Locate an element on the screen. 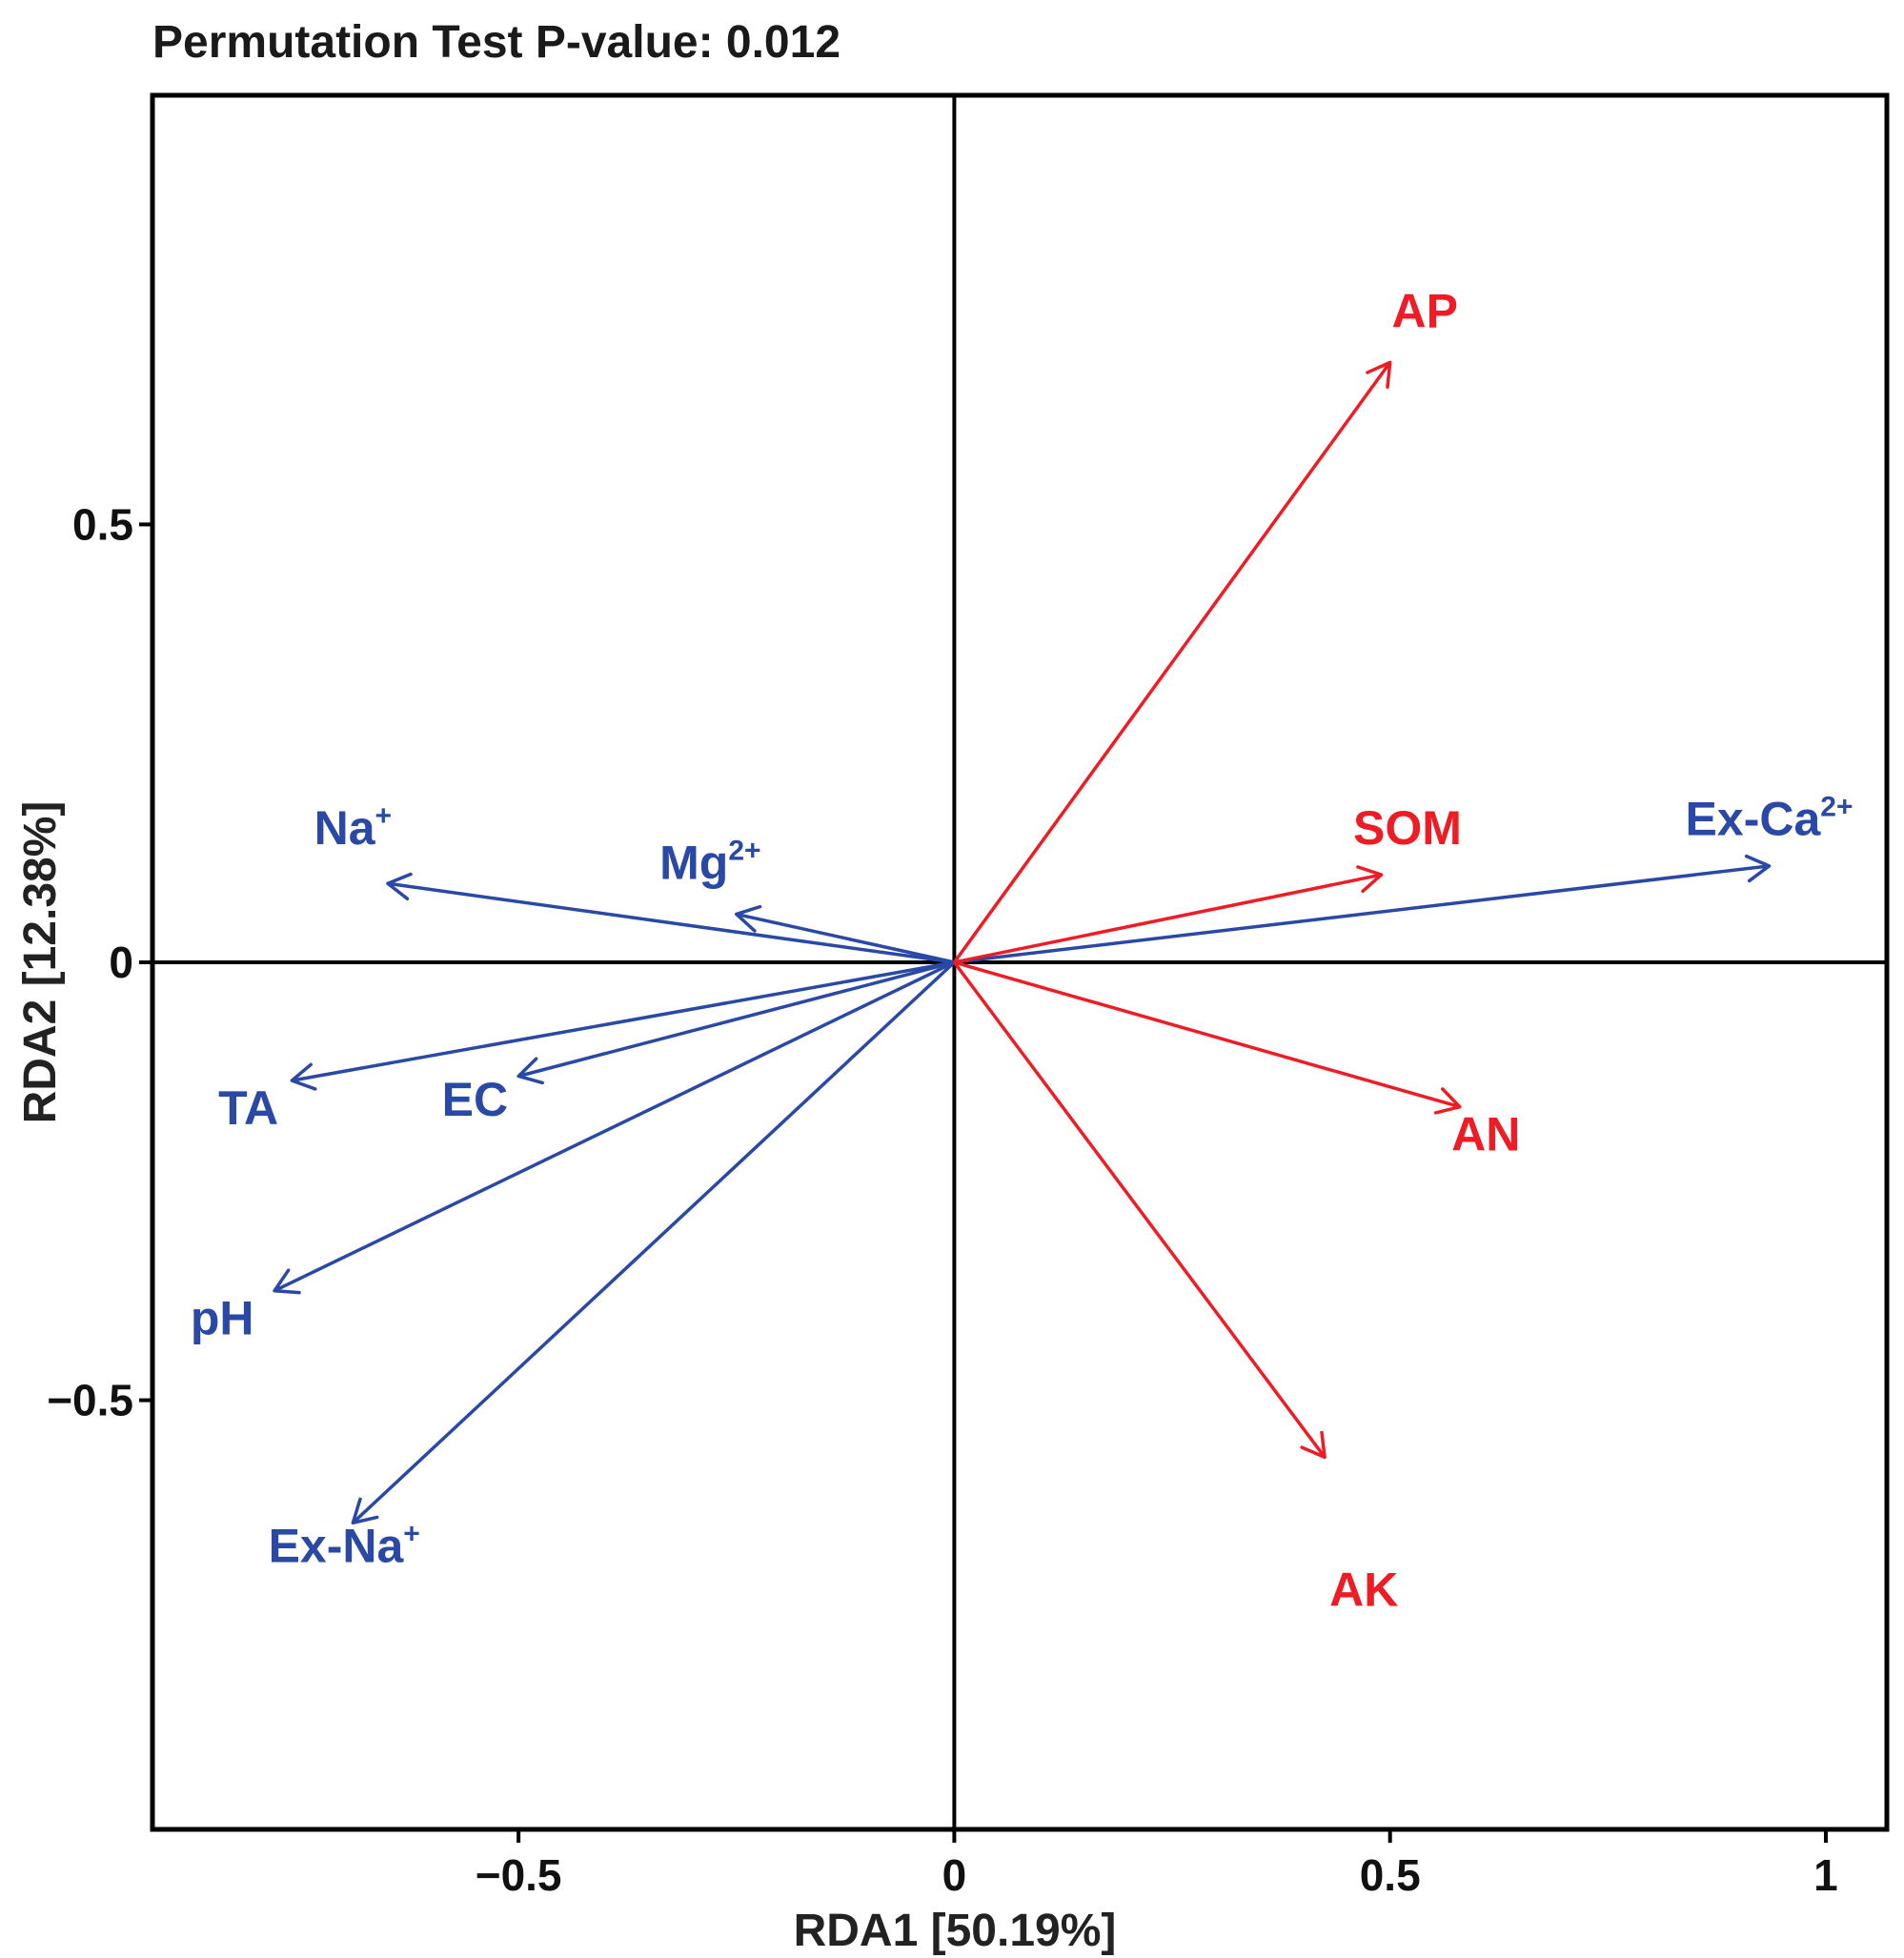  y-tick-label: 0 is located at coordinates (121, 963).